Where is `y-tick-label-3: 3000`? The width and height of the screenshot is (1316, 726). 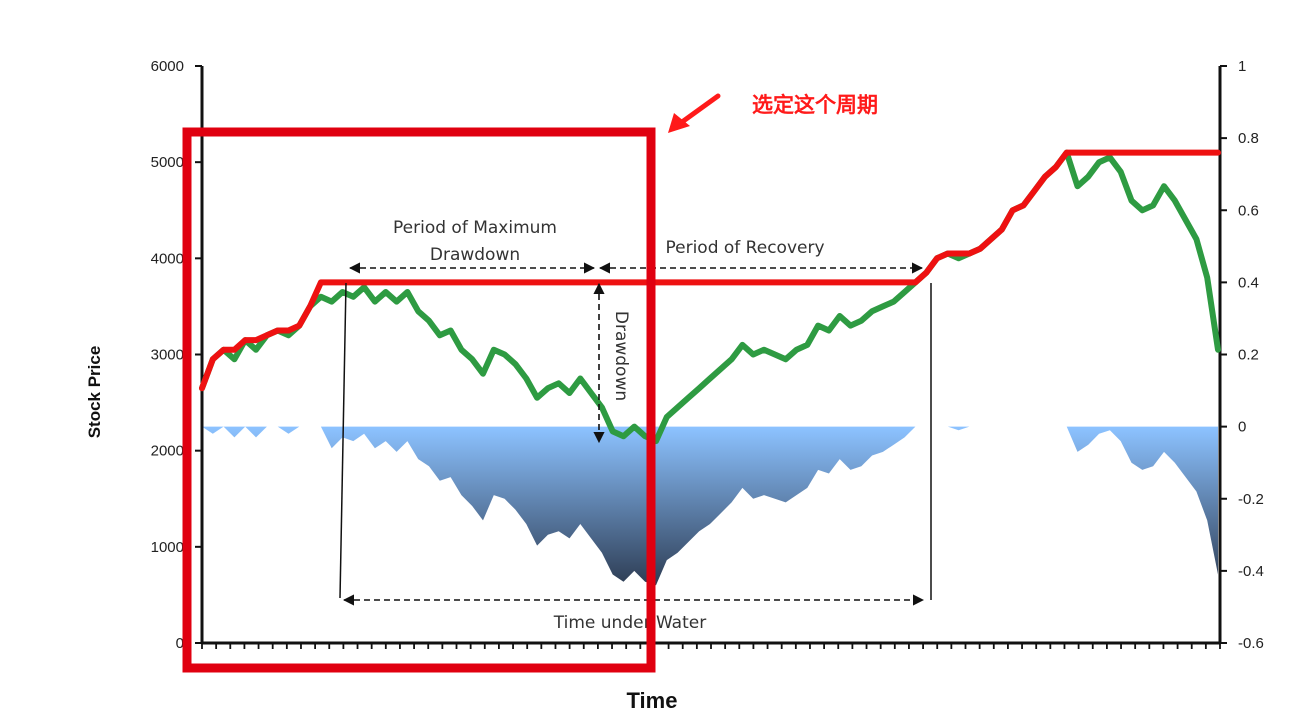
y-tick-label-3: 3000 is located at coordinates (167, 355).